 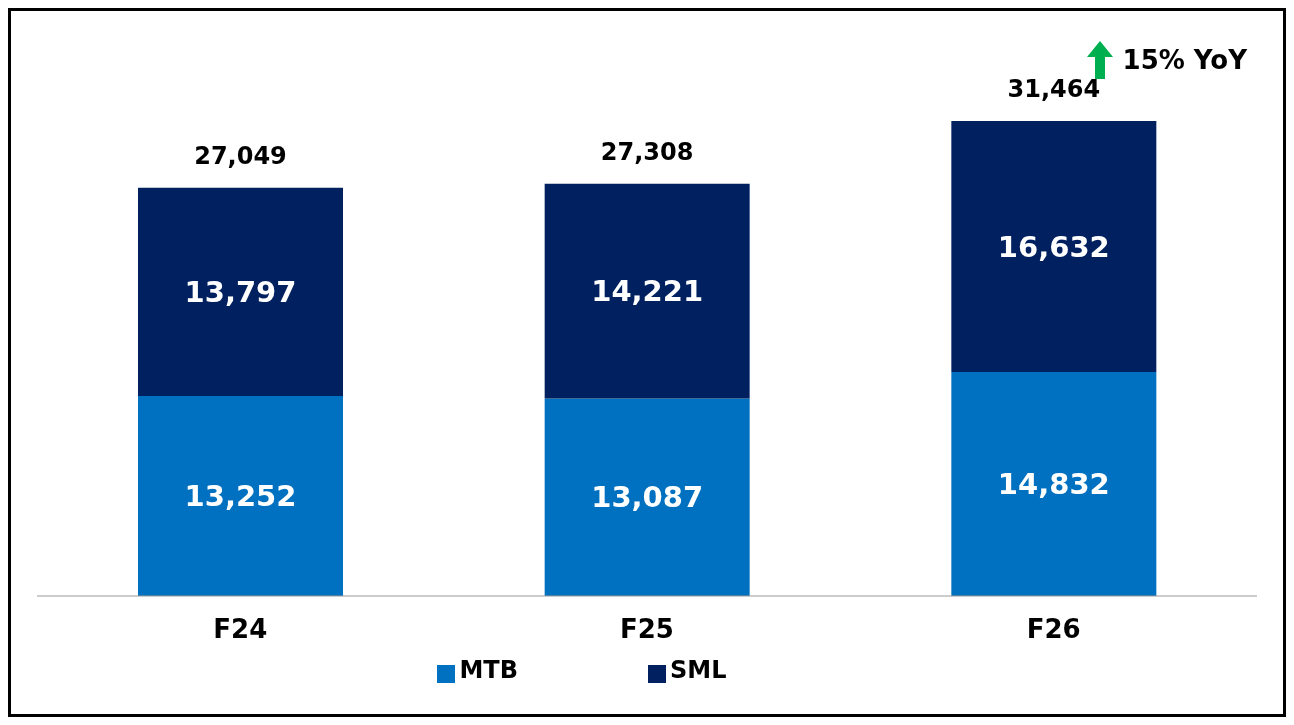 I want to click on data-label: 13,252, so click(x=240, y=495).